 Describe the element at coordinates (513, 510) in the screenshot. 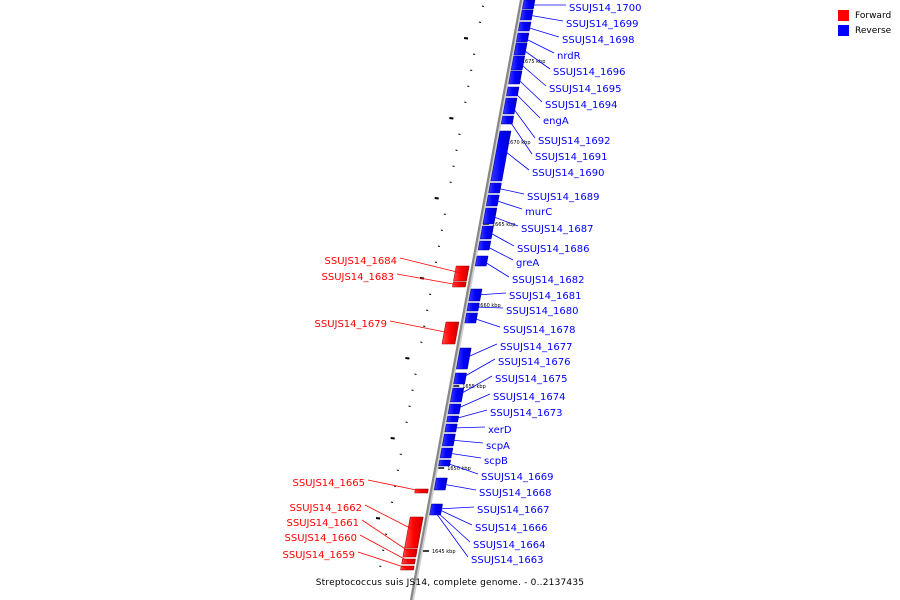

I see `reverse-gene-label: SSUJS14_1667` at that location.